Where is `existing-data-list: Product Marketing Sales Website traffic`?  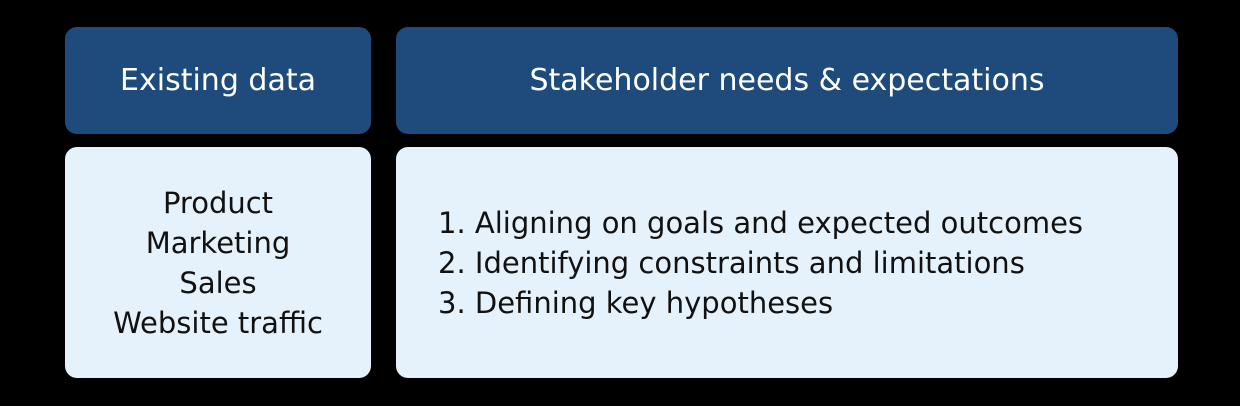 existing-data-list: Product Marketing Sales Website traffic is located at coordinates (218, 263).